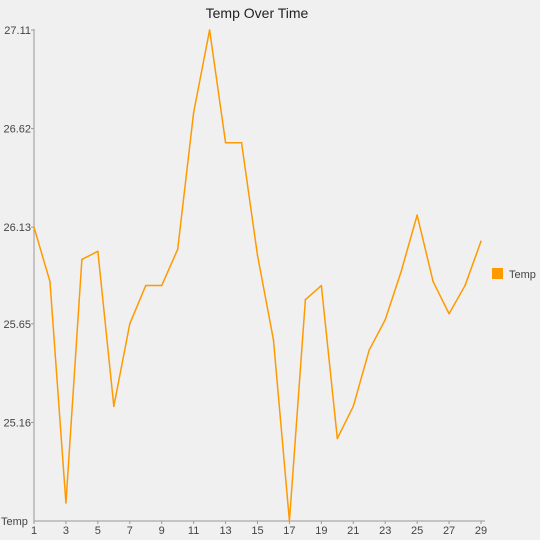 The width and height of the screenshot is (540, 540). Describe the element at coordinates (522, 275) in the screenshot. I see `legend-label-temp: Temp` at that location.